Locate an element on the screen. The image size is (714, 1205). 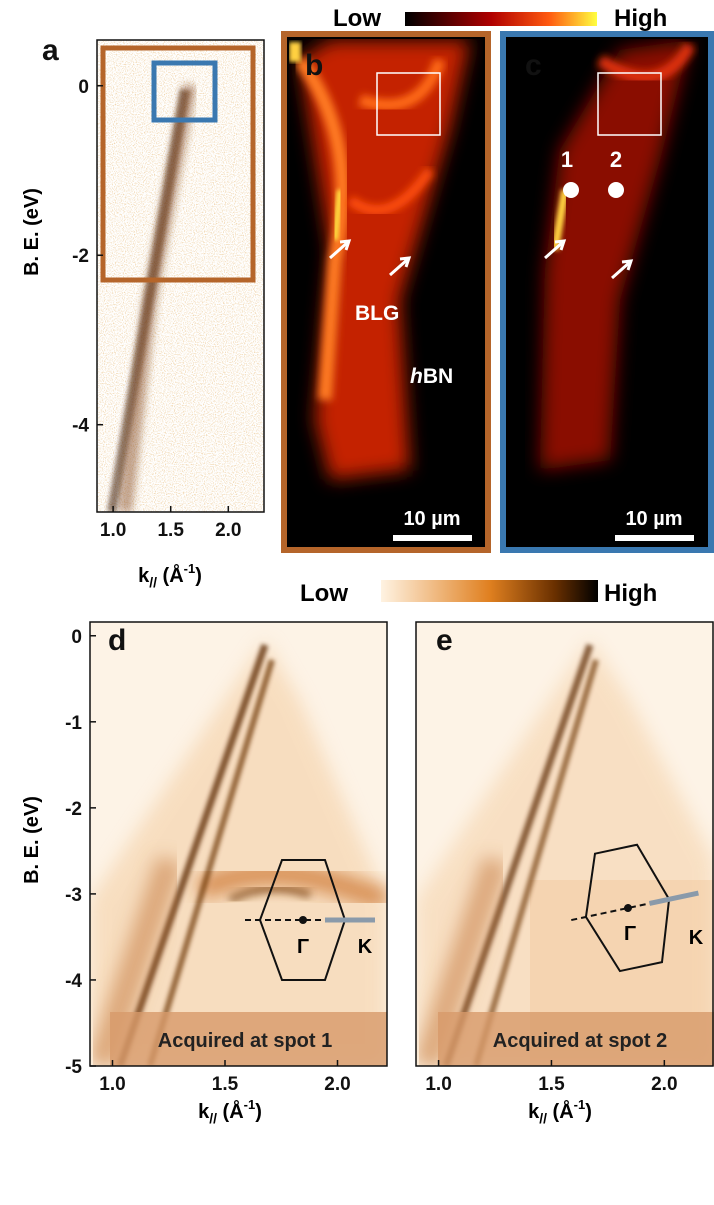
hbn-text: BN is located at coordinates (438, 376).